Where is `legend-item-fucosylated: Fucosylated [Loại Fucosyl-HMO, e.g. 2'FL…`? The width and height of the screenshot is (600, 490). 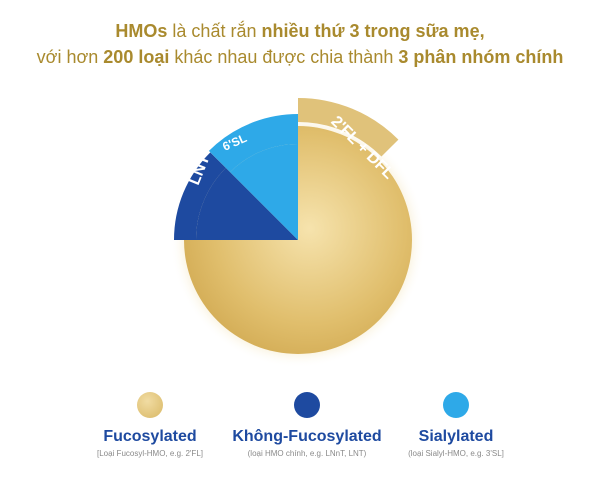 legend-item-fucosylated: Fucosylated [Loại Fucosyl-HMO, e.g. 2'FL… is located at coordinates (150, 425).